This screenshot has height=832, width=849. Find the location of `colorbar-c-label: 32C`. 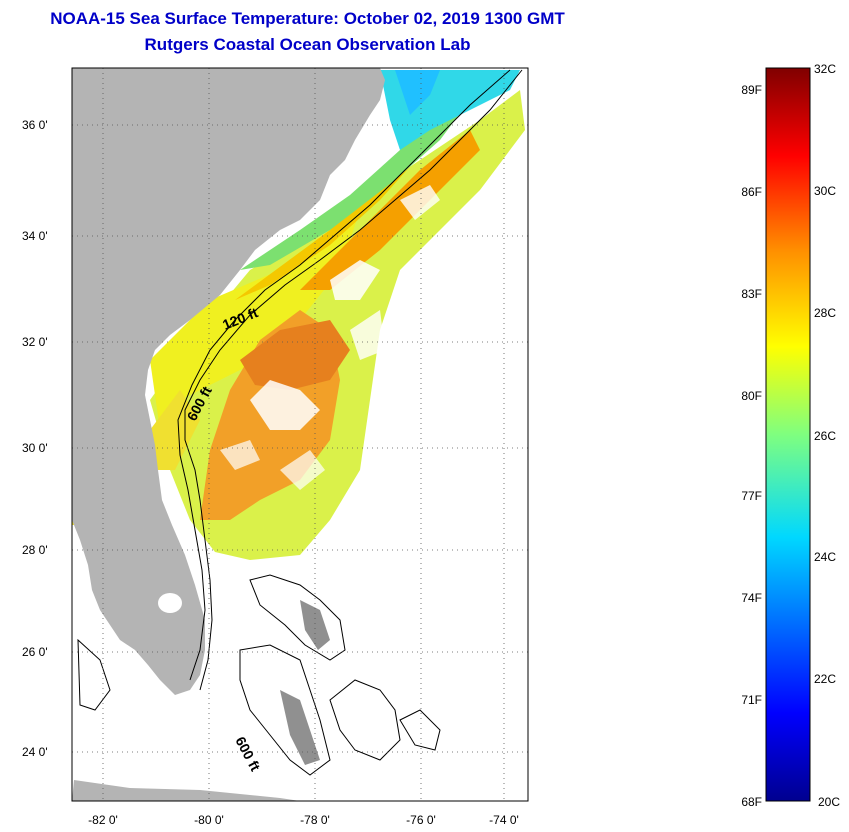

colorbar-c-label: 32C is located at coordinates (825, 69).